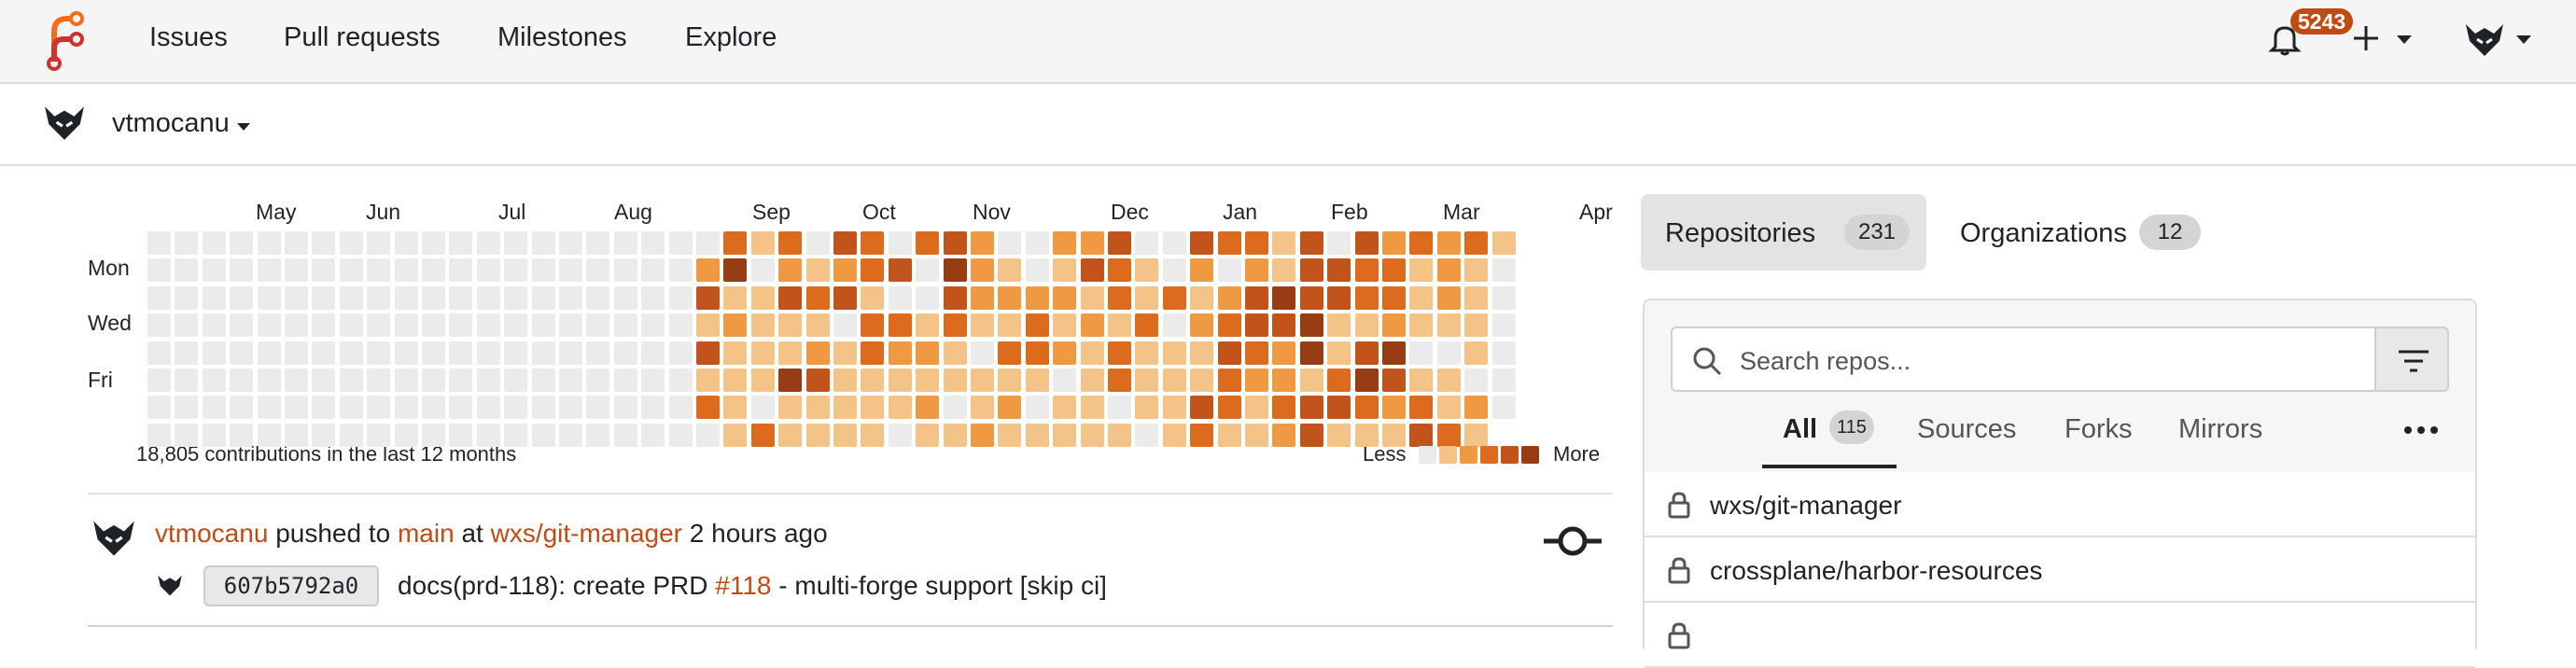 The width and height of the screenshot is (2576, 668). What do you see at coordinates (586, 533) in the screenshot?
I see `feed-repo-link: wxs/git-manager` at bounding box center [586, 533].